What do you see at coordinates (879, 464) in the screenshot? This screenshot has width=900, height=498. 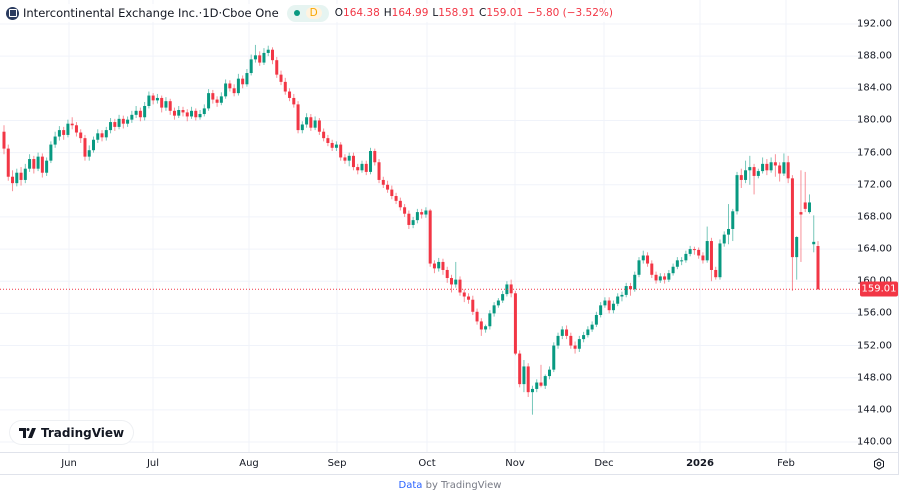 I see `settings-gear-icon` at bounding box center [879, 464].